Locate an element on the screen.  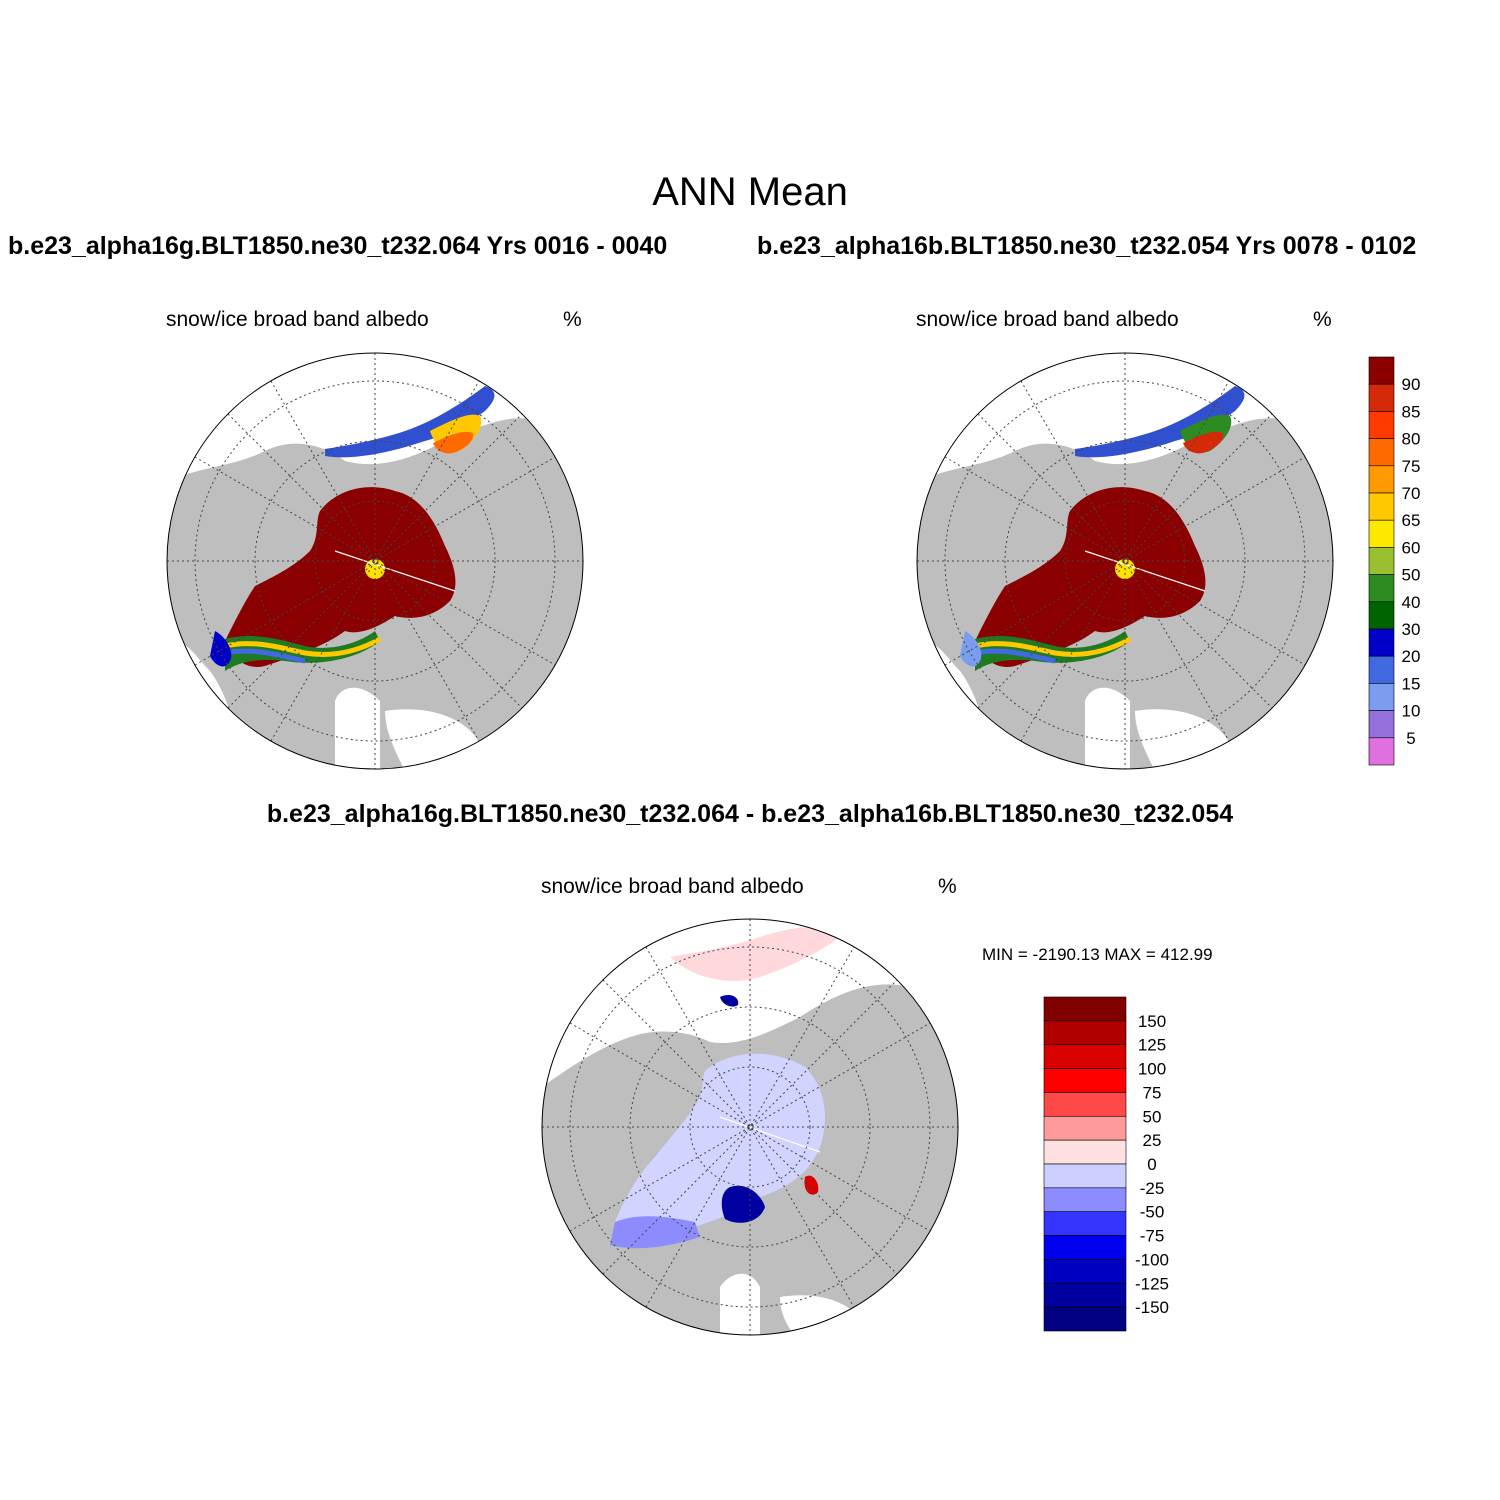
colorbar-difference-tick-label: 0 is located at coordinates (1151, 1164).